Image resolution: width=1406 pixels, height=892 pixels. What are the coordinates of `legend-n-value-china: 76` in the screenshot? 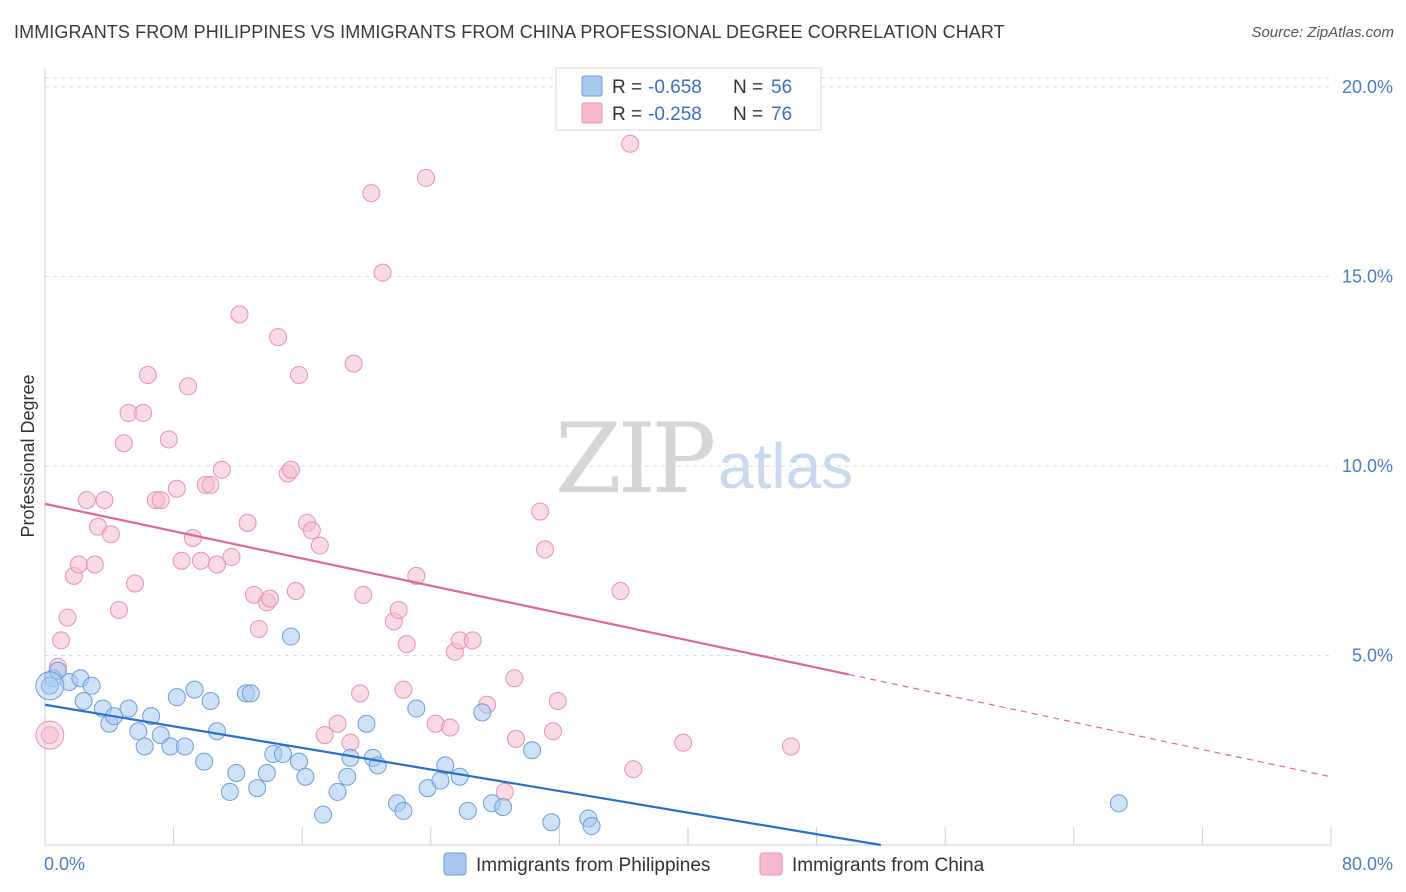 It's located at (781, 114).